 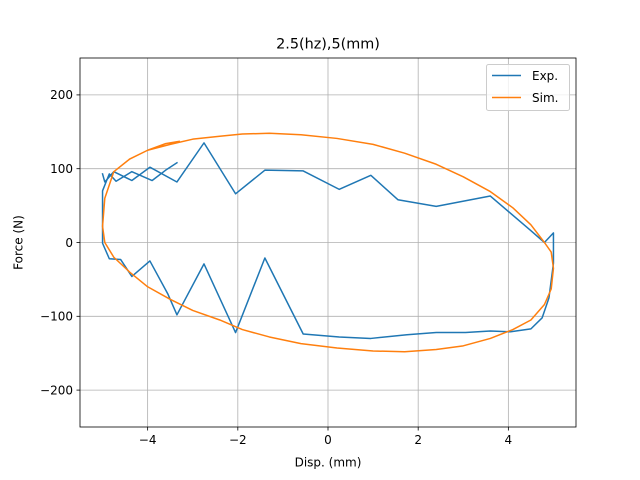 What do you see at coordinates (328, 440) in the screenshot?
I see `x-tick-label: 0` at bounding box center [328, 440].